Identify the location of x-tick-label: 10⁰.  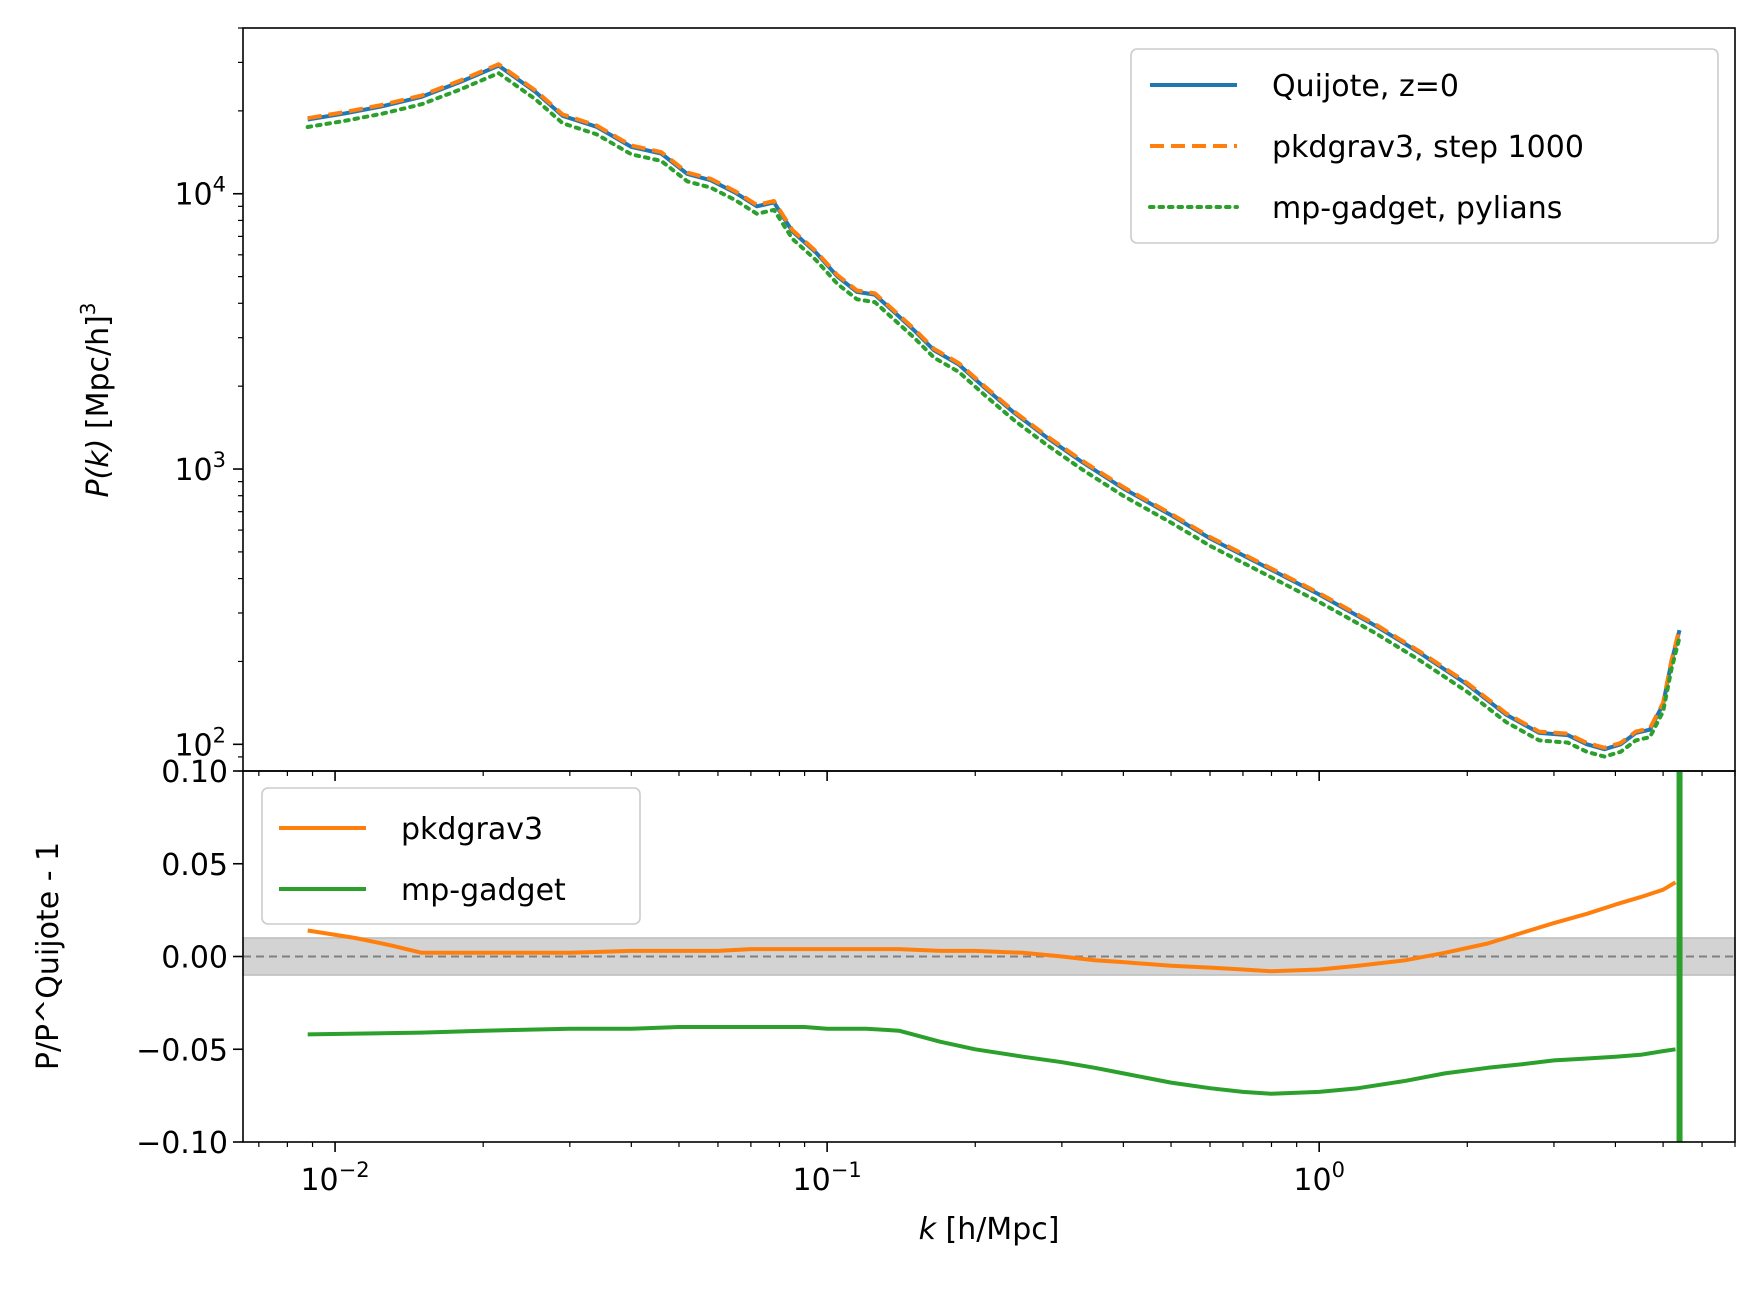
(1319, 1178).